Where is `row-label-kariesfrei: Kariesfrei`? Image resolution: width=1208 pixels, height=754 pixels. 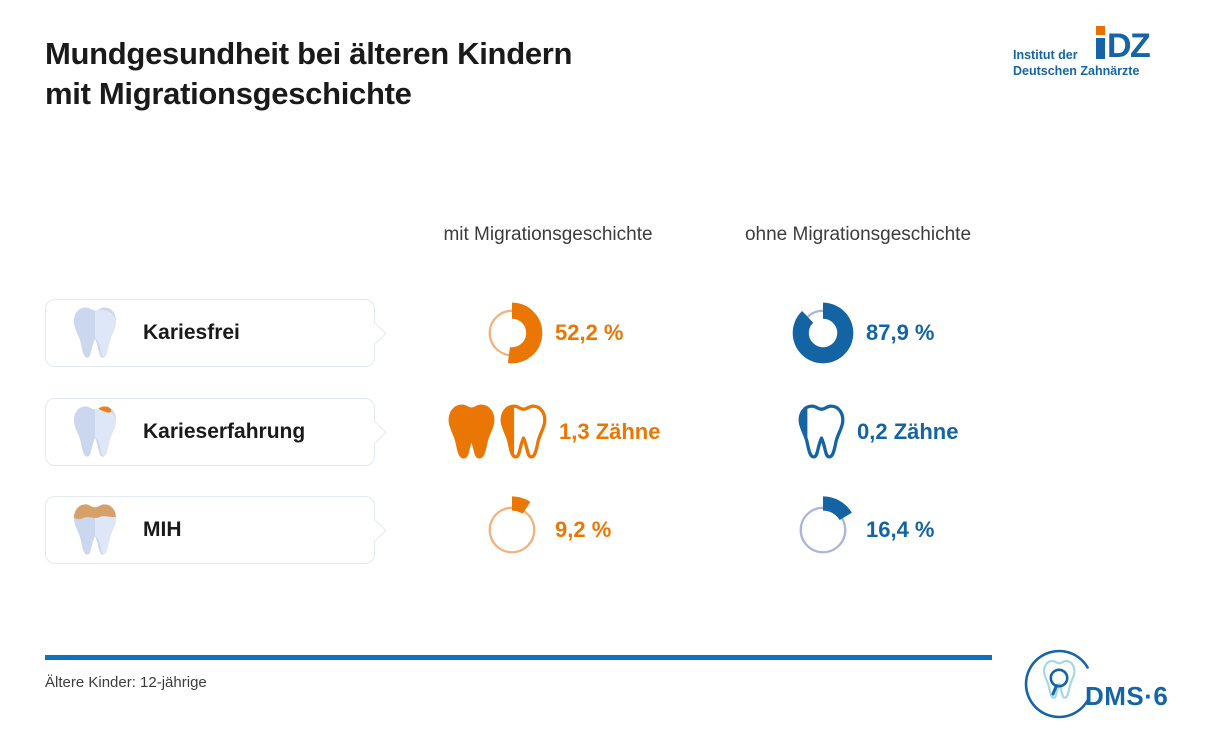 row-label-kariesfrei: Kariesfrei is located at coordinates (191, 332).